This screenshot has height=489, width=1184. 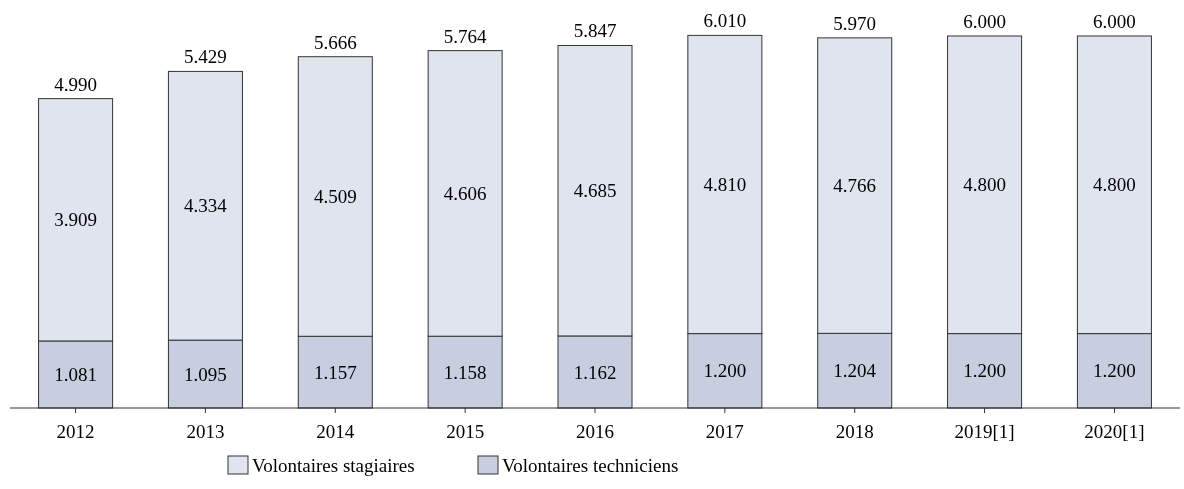 I want to click on total-label: 6.010, so click(x=725, y=21).